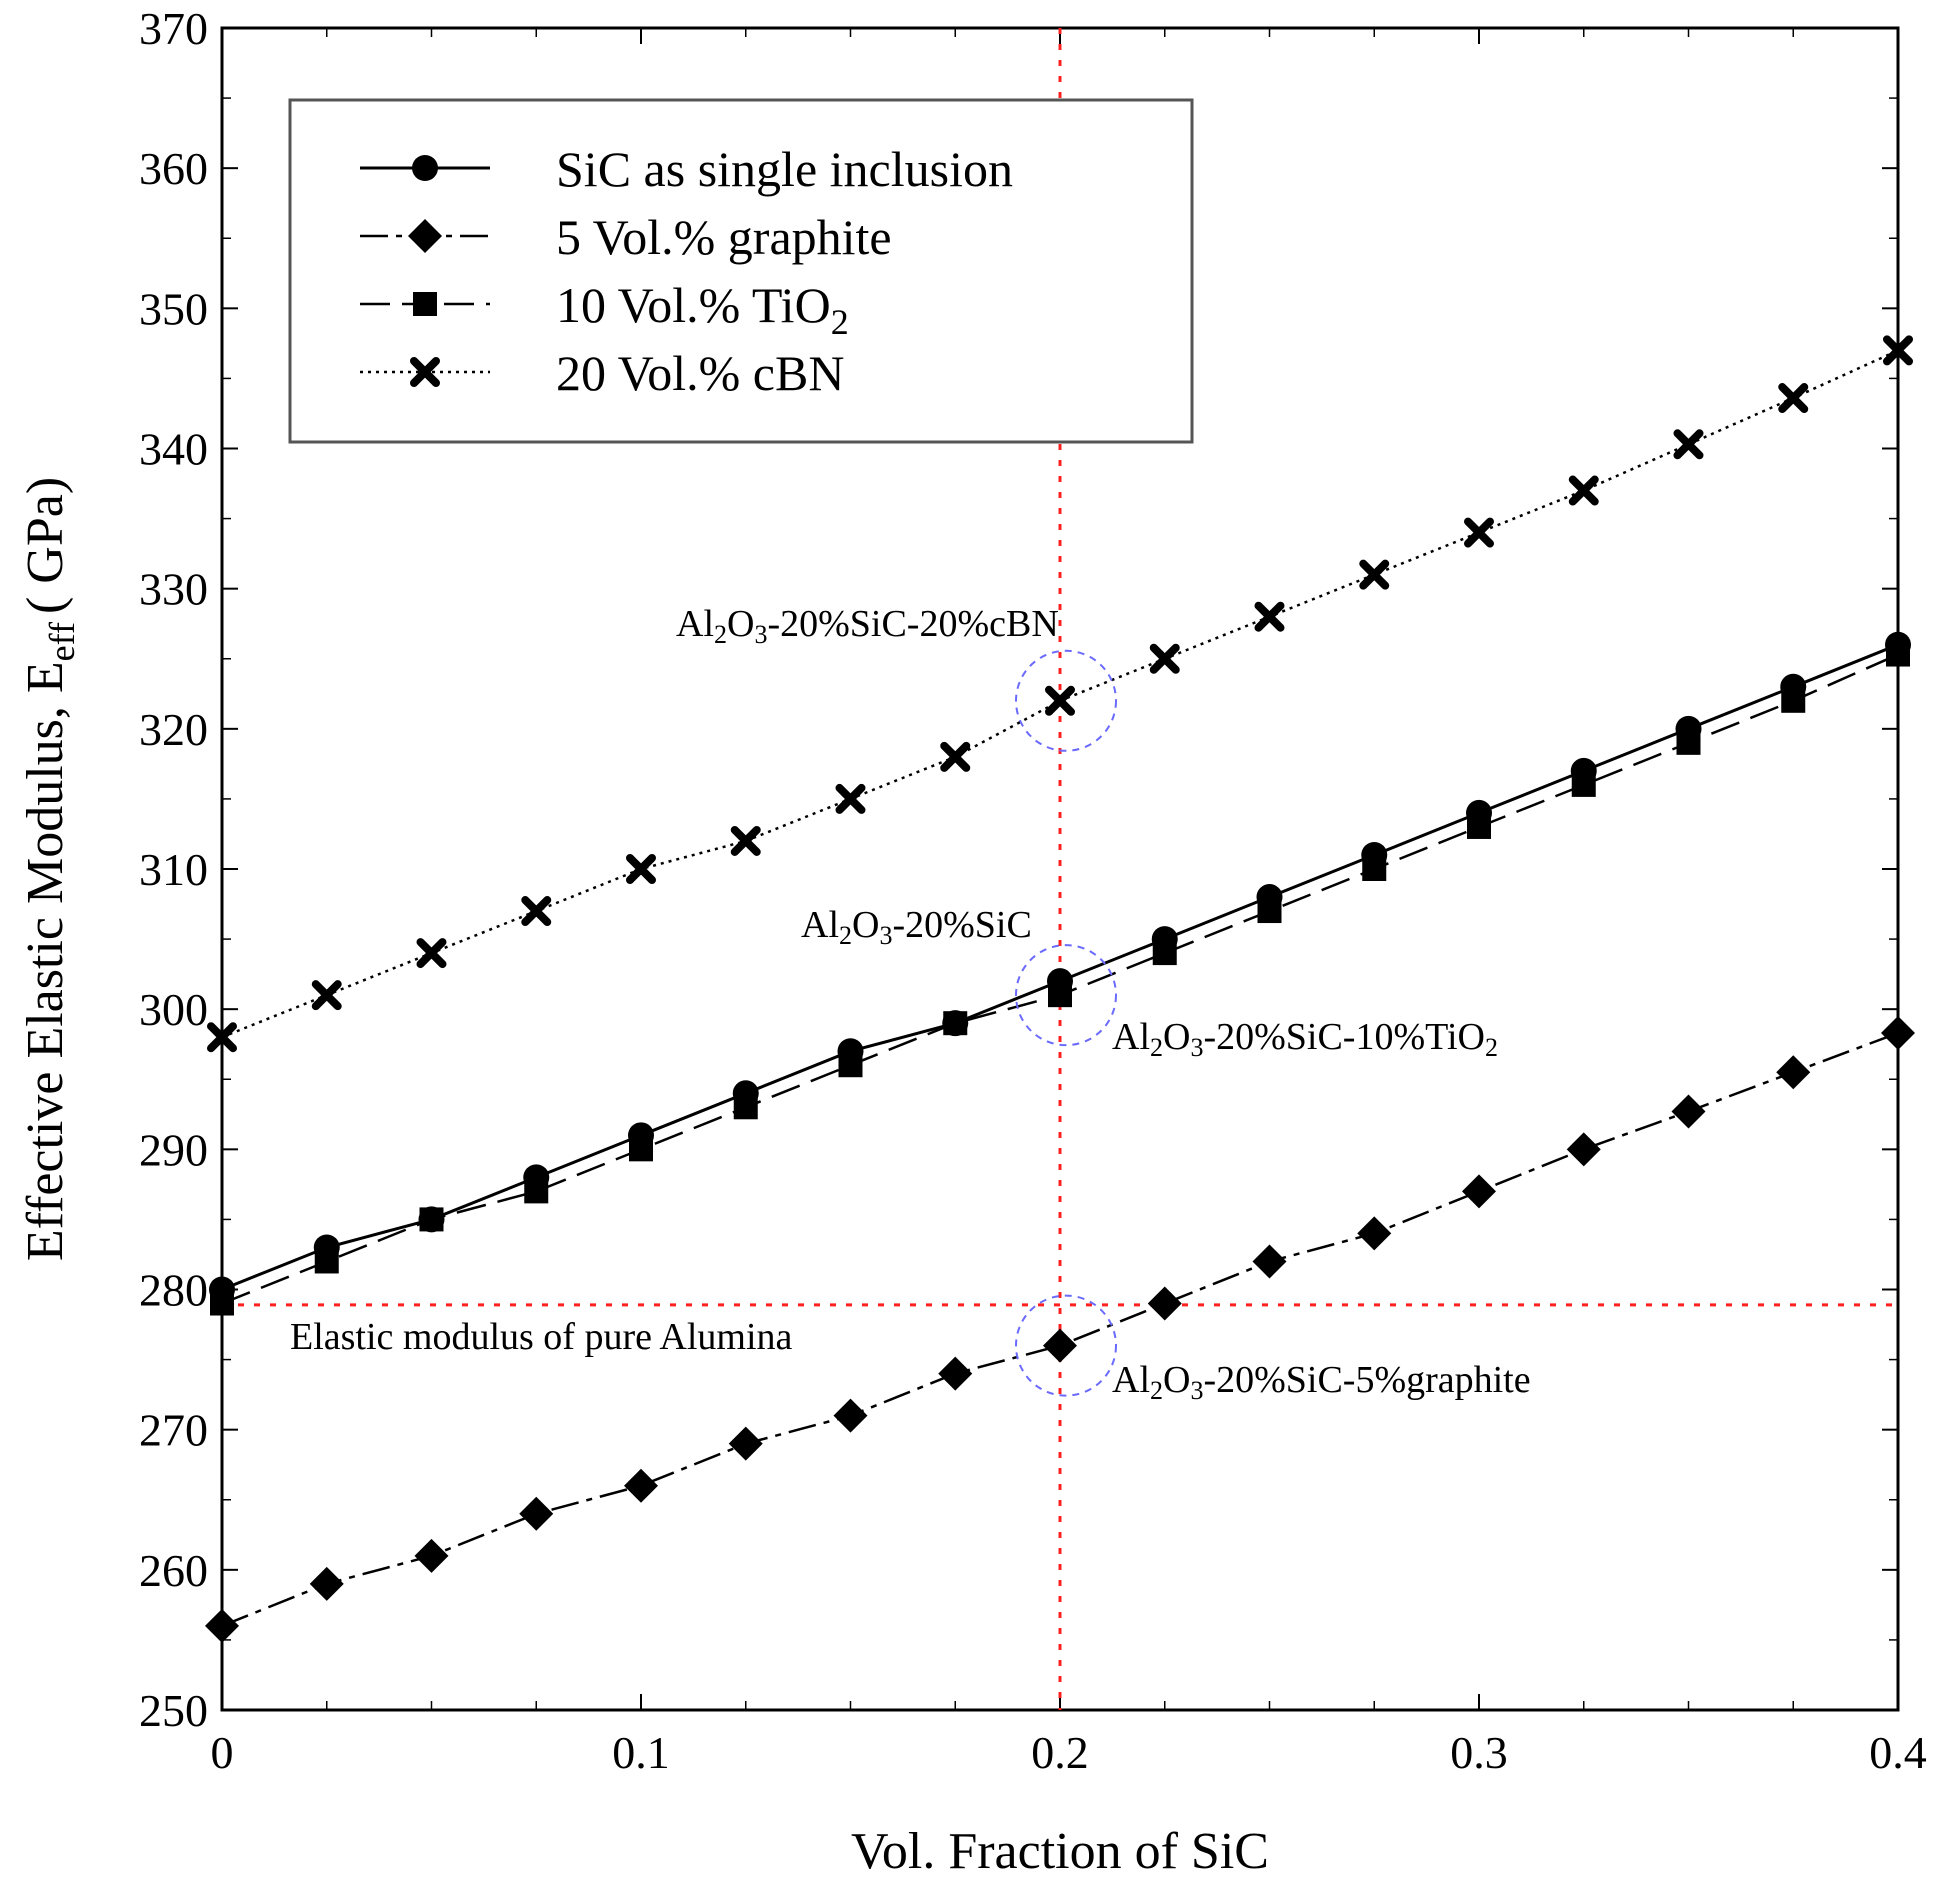 This screenshot has width=1936, height=1884. Describe the element at coordinates (702, 309) in the screenshot. I see `legend-label-tio2: 10 Vol.% TiO2` at that location.